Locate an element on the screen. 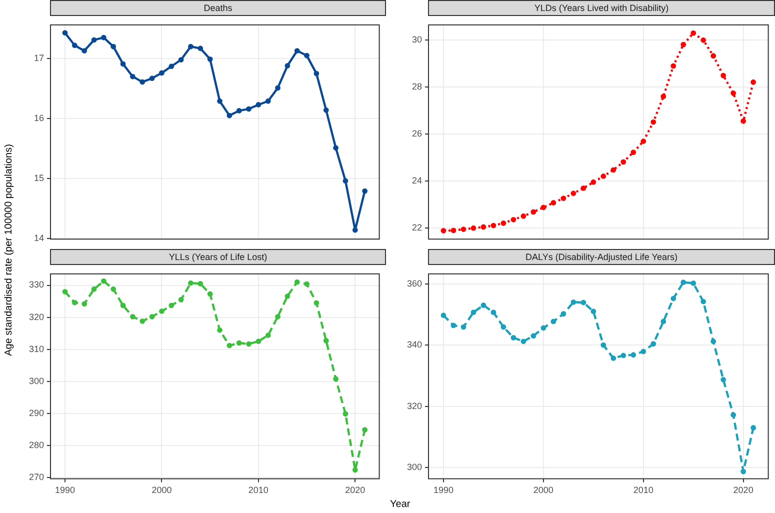 This screenshot has height=513, width=775. chart-title: Deaths is located at coordinates (218, 8).